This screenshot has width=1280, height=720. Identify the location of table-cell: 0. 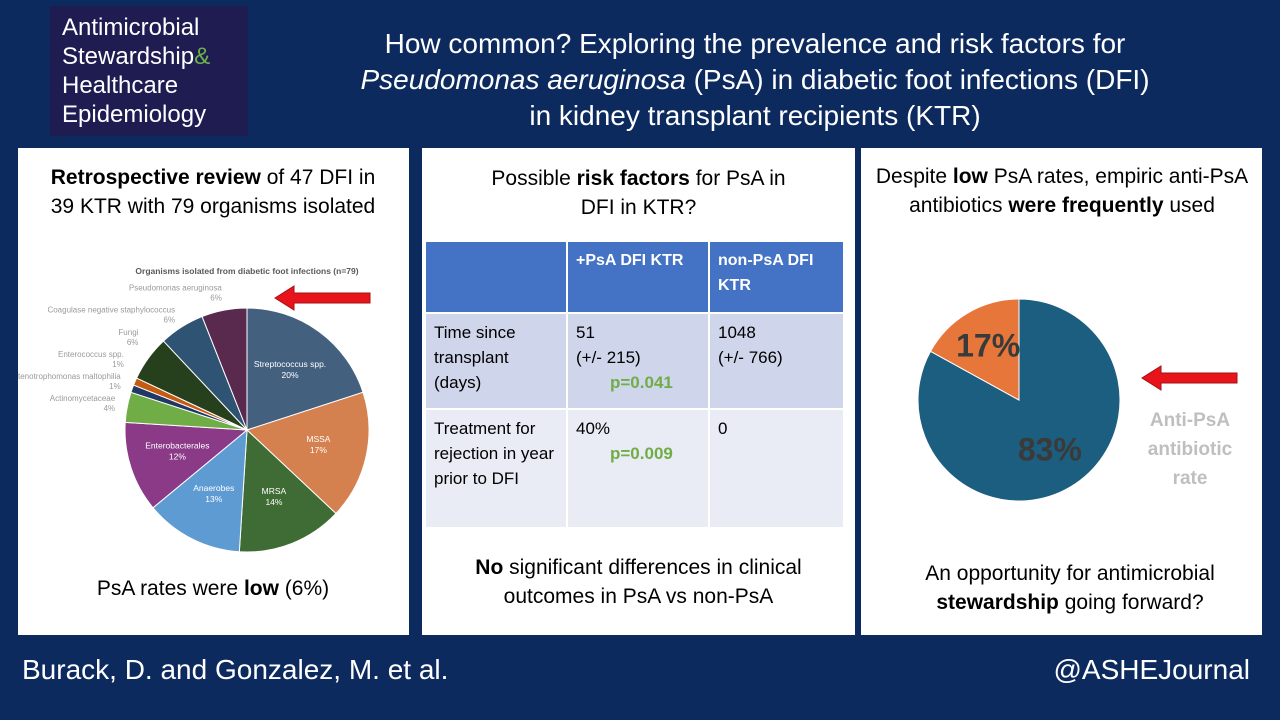
(776, 468).